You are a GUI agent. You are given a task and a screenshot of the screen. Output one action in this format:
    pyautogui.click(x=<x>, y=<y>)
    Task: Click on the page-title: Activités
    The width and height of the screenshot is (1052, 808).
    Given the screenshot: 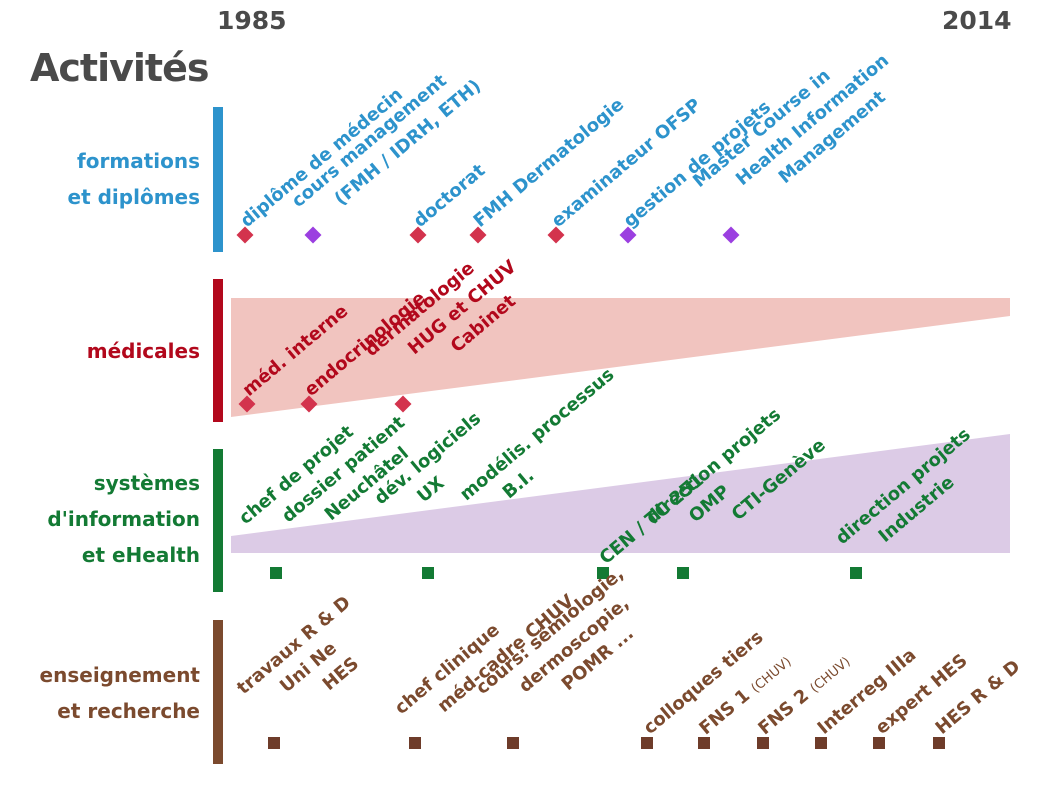 What is the action you would take?
    pyautogui.click(x=119, y=68)
    